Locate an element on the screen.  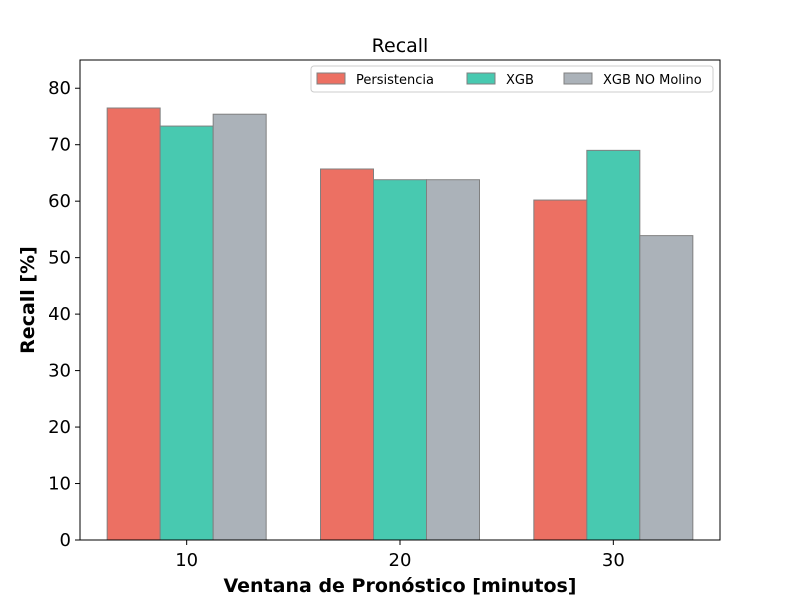
legend: Persistencia XGB XGB NO Molino is located at coordinates (512, 79).